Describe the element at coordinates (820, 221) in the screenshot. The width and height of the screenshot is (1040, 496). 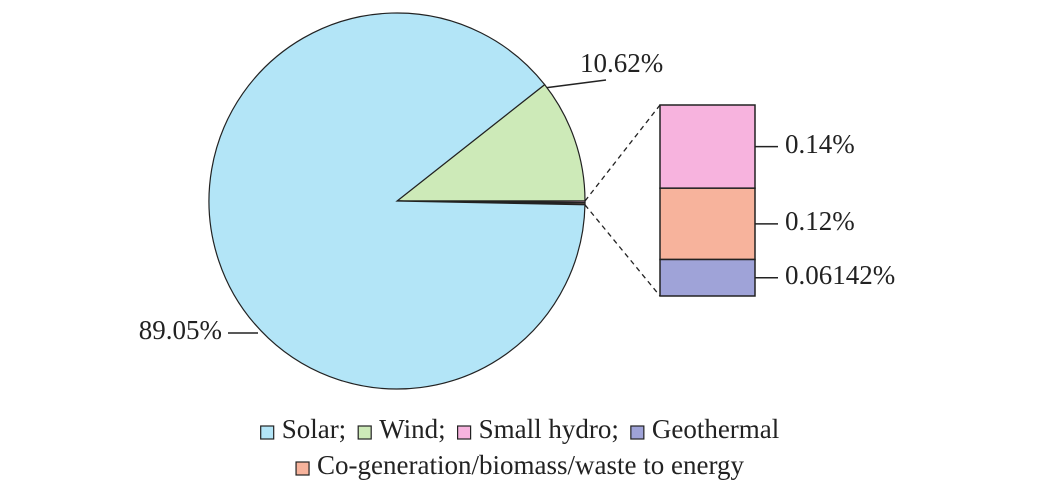
I see `value-label: 0.12%` at that location.